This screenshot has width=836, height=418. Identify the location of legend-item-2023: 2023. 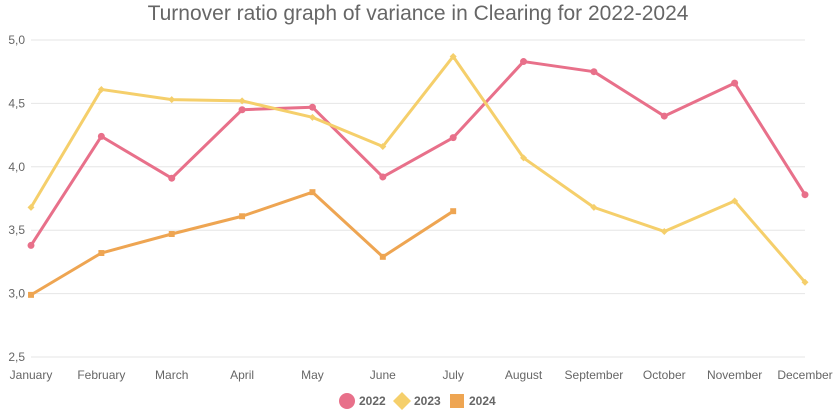
(417, 401).